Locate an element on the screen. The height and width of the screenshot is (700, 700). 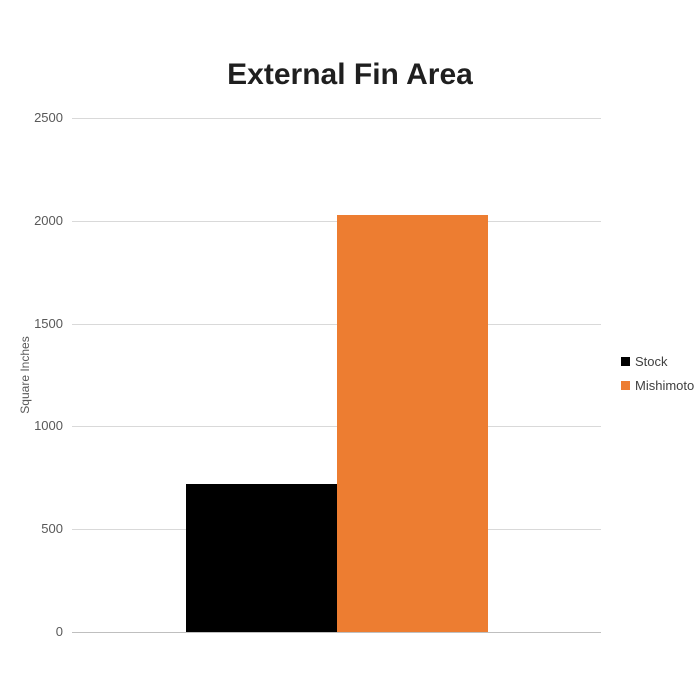
legend-label: Stock is located at coordinates (651, 361).